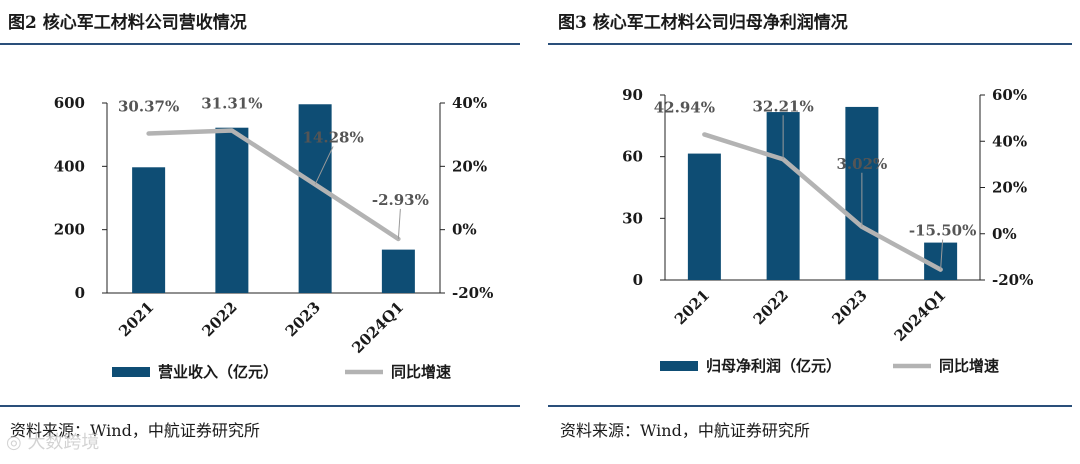 The image size is (1080, 464). What do you see at coordinates (69, 103) in the screenshot?
I see `left-tick-label: 600` at bounding box center [69, 103].